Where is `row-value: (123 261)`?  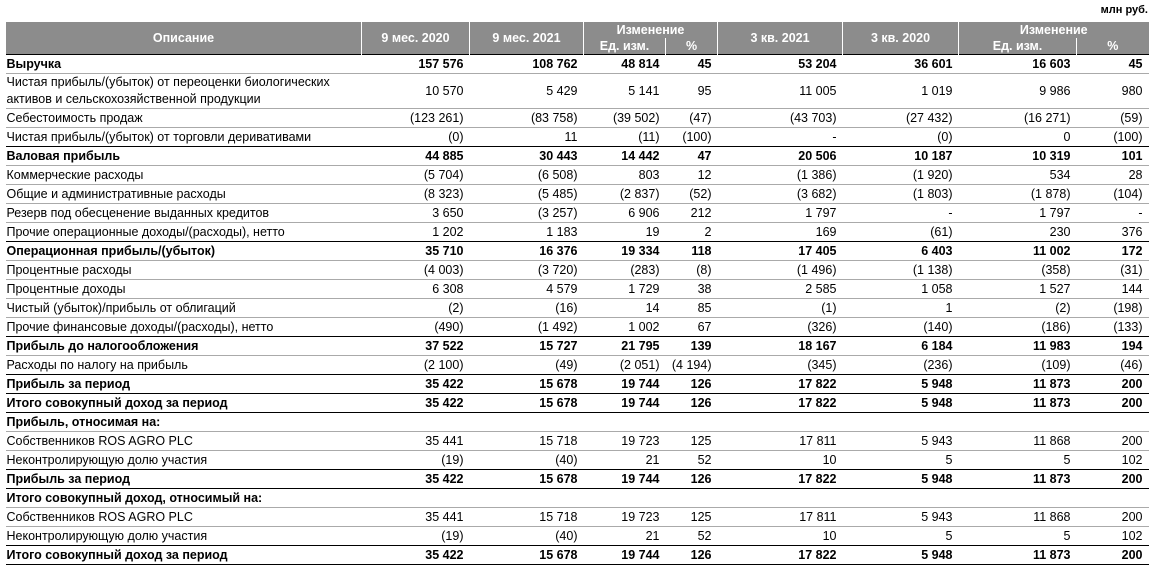 row-value: (123 261) is located at coordinates (415, 118).